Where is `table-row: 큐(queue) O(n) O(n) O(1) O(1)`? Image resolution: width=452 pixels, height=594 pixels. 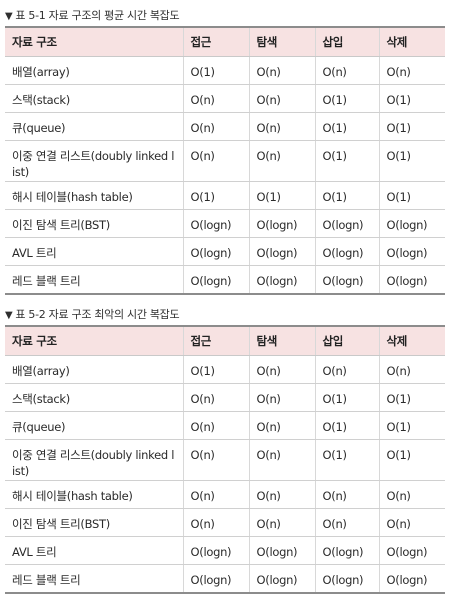
table-row: 큐(queue) O(n) O(n) O(1) O(1) is located at coordinates (225, 425).